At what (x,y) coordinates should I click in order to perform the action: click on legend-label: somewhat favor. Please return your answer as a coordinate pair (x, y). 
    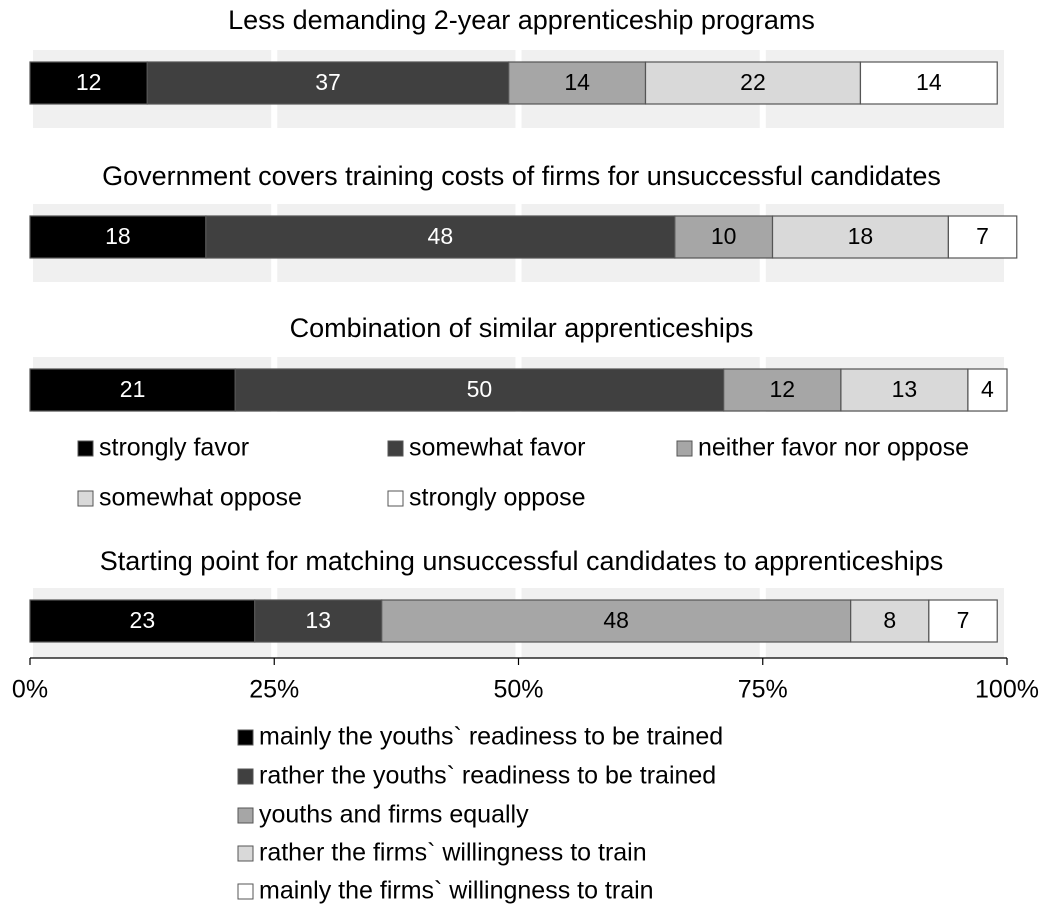
    Looking at the image, I should click on (497, 448).